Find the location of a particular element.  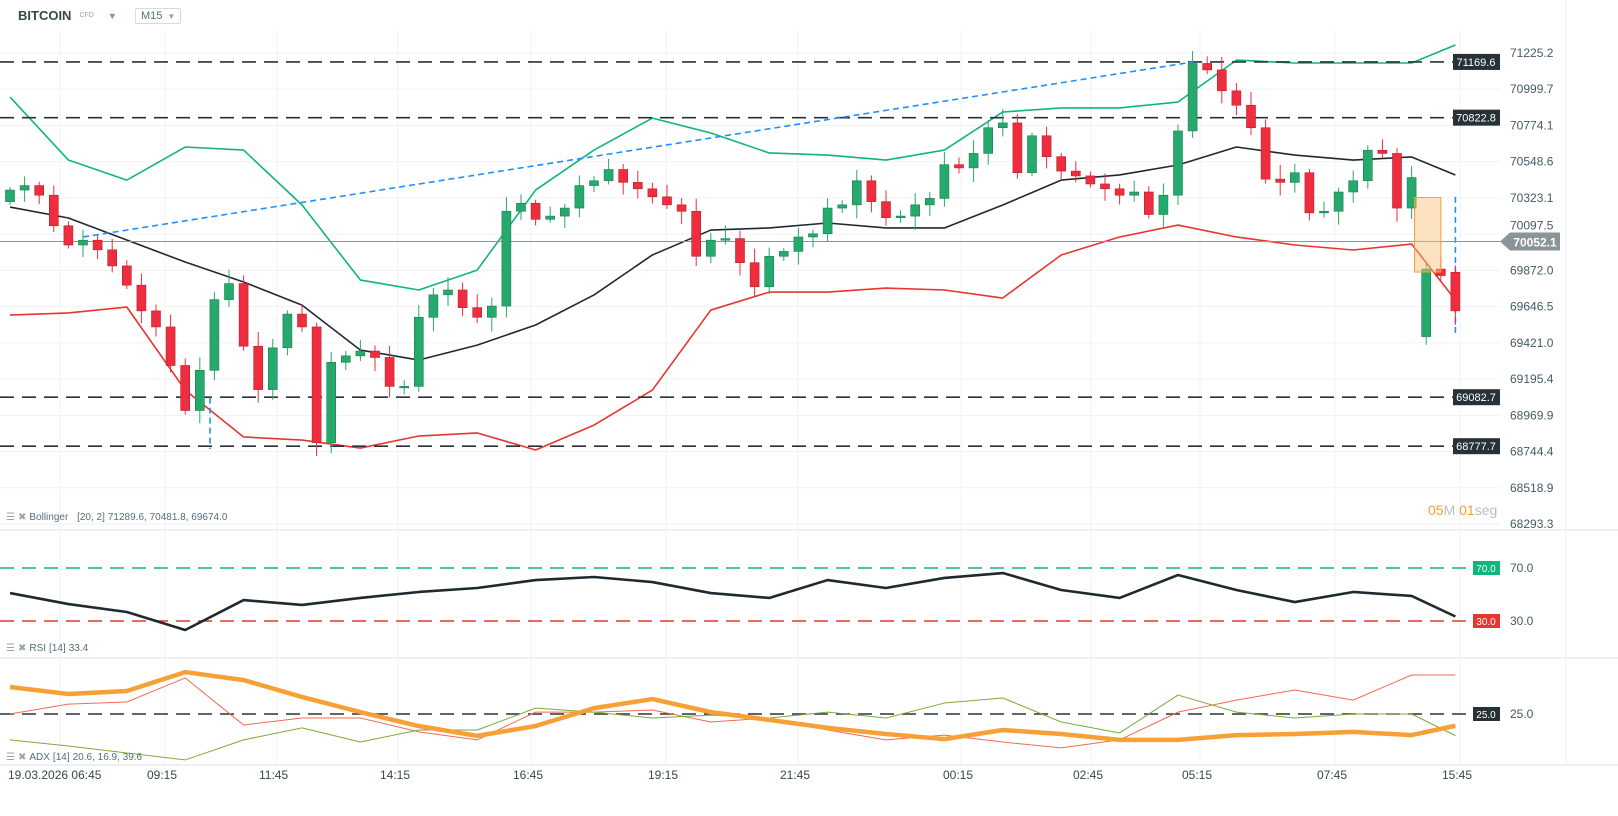

symbol-type: CFD is located at coordinates (86, 15).